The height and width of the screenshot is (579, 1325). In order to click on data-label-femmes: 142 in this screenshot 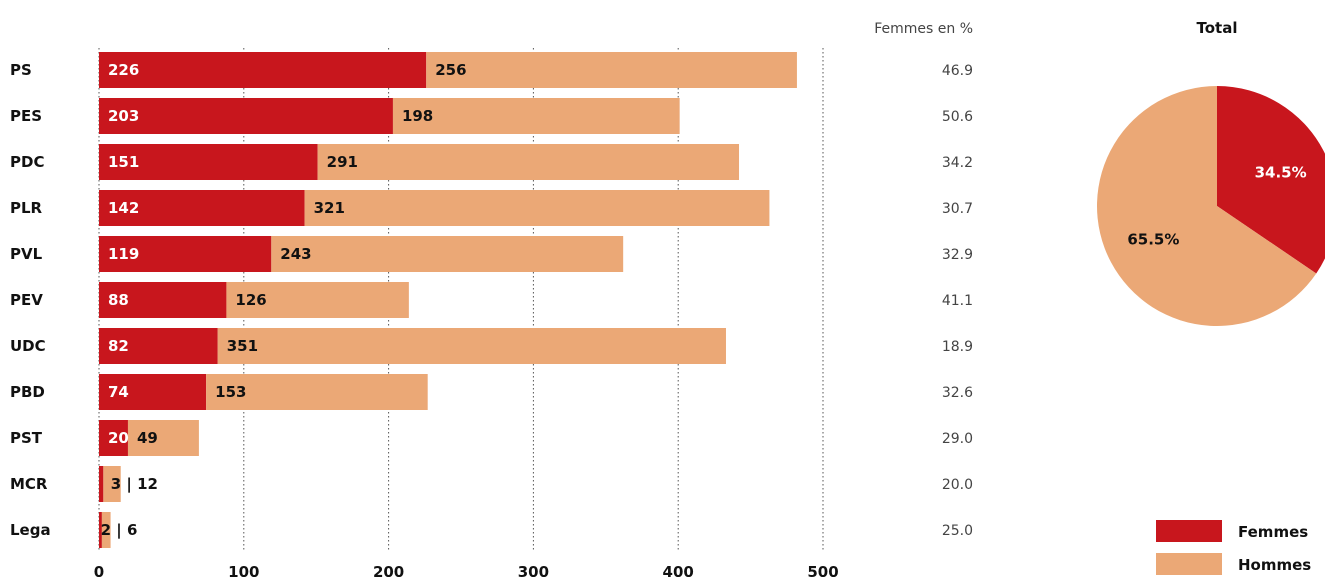, I will do `click(123, 208)`.